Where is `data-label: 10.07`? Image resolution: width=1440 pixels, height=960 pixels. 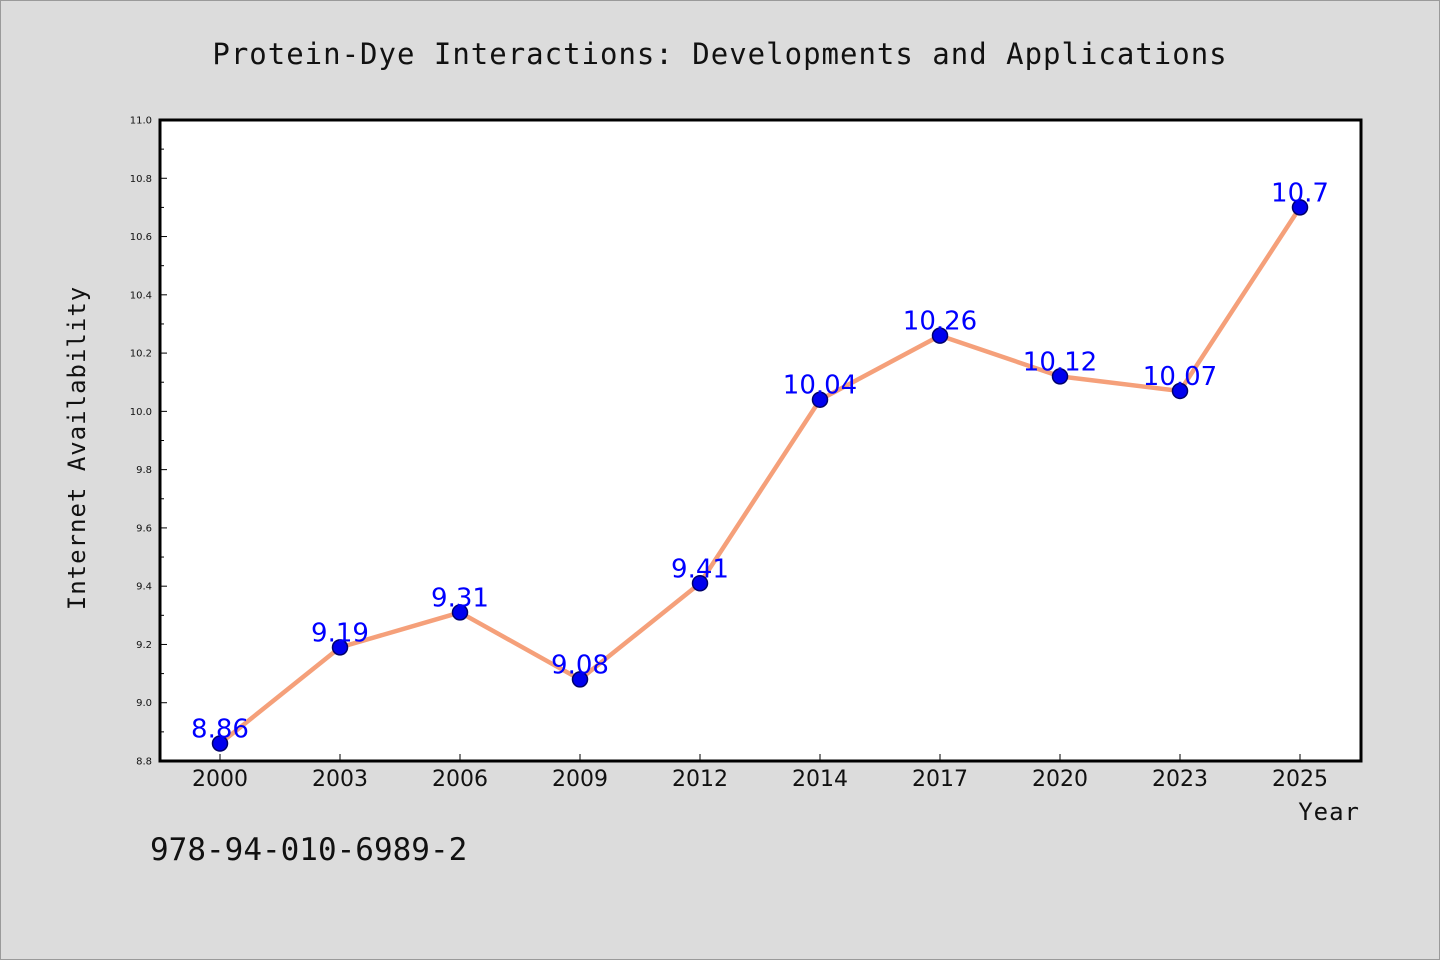 data-label: 10.07 is located at coordinates (1180, 377).